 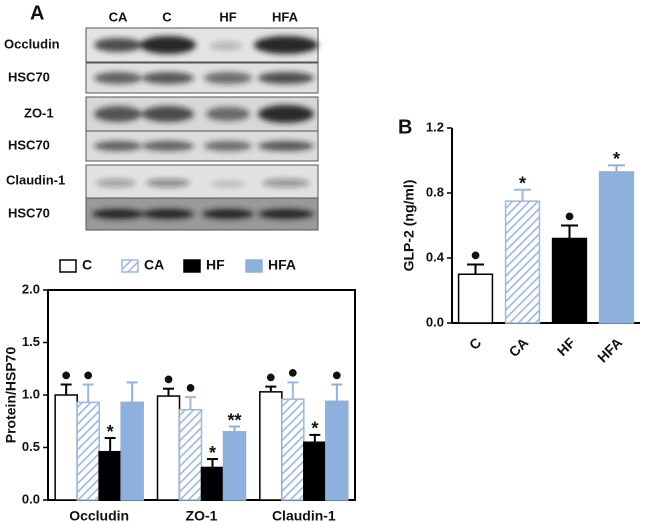 I want to click on x-tick-label: Claudin-1, so click(x=304, y=515).